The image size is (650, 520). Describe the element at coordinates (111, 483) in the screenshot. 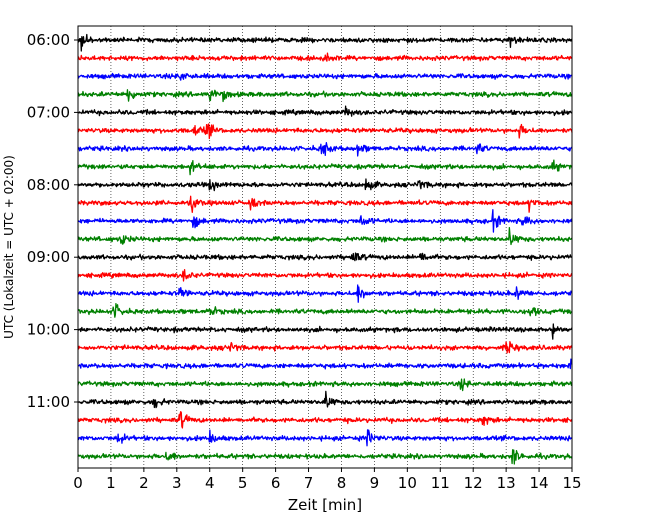

I see `x-tick-label: 1` at that location.